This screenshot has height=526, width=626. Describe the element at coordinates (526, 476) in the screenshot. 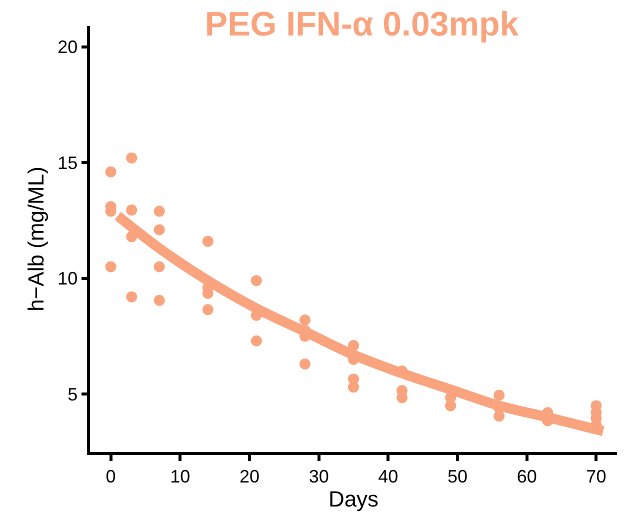

I see `x-tick-label: 60` at that location.